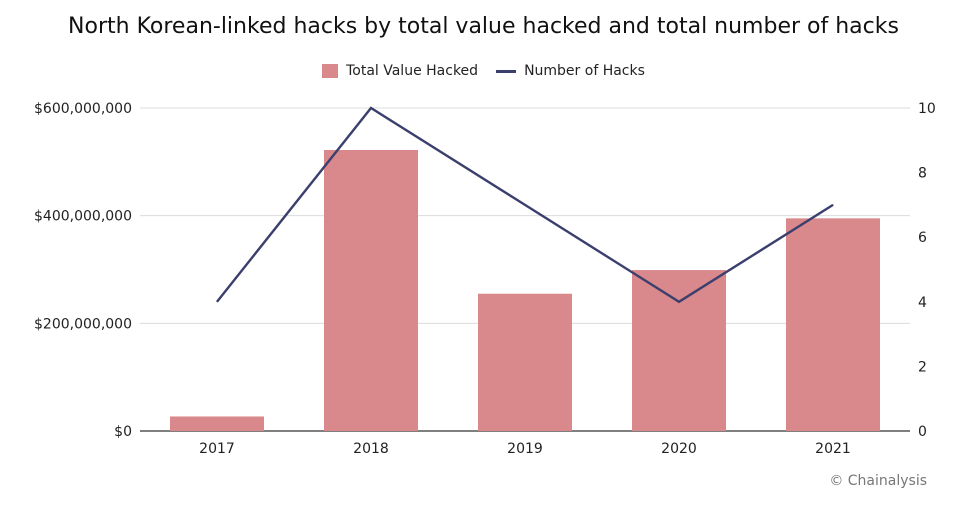 This screenshot has width=967, height=505. Describe the element at coordinates (878, 481) in the screenshot. I see `source-credit: © Chainalysis` at that location.